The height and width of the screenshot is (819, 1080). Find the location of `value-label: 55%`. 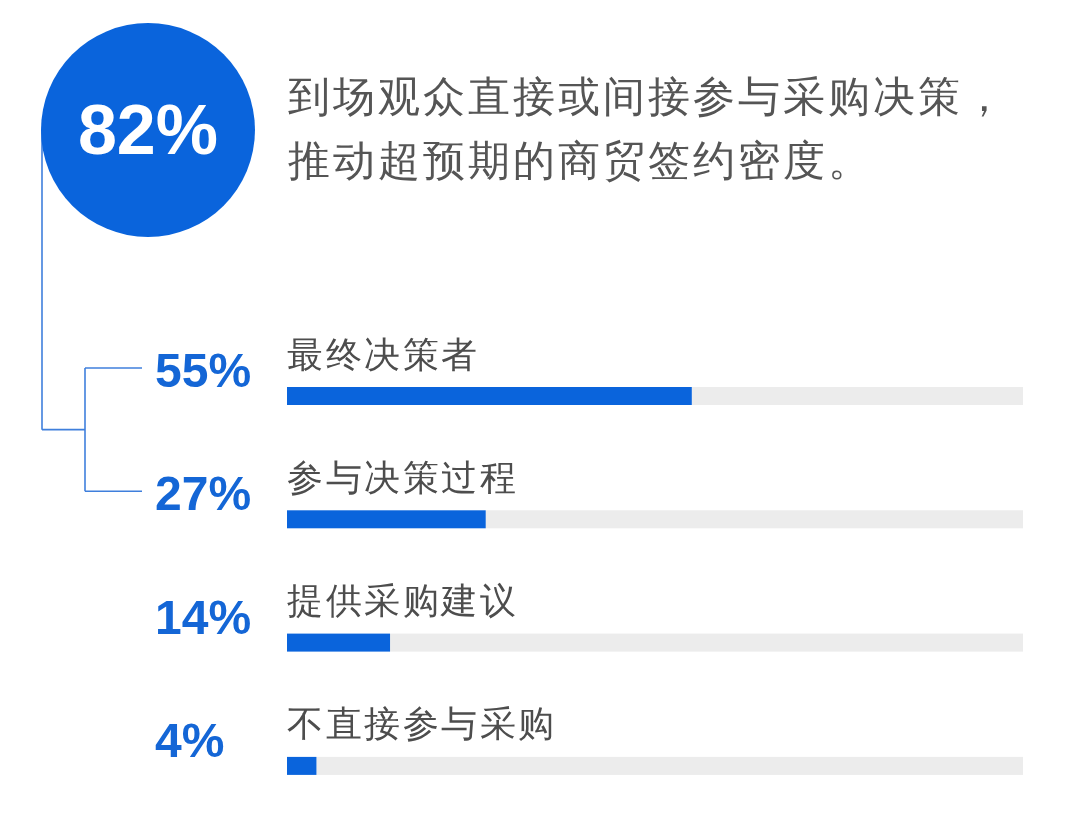

value-label: 55% is located at coordinates (203, 370).